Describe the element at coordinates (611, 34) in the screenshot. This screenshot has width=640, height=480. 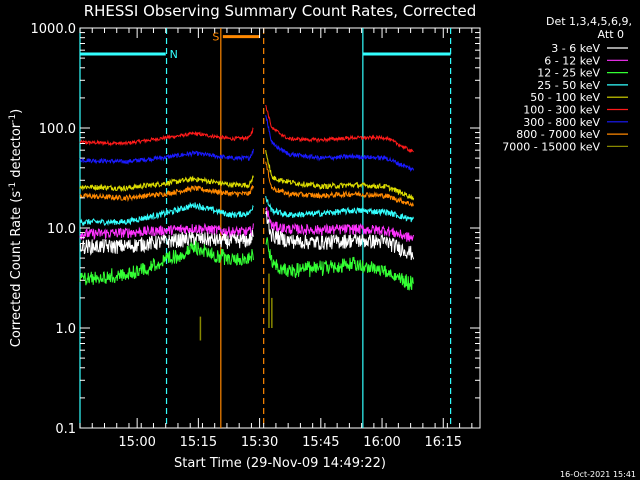
I see `legend-header-line2: Att 0` at that location.